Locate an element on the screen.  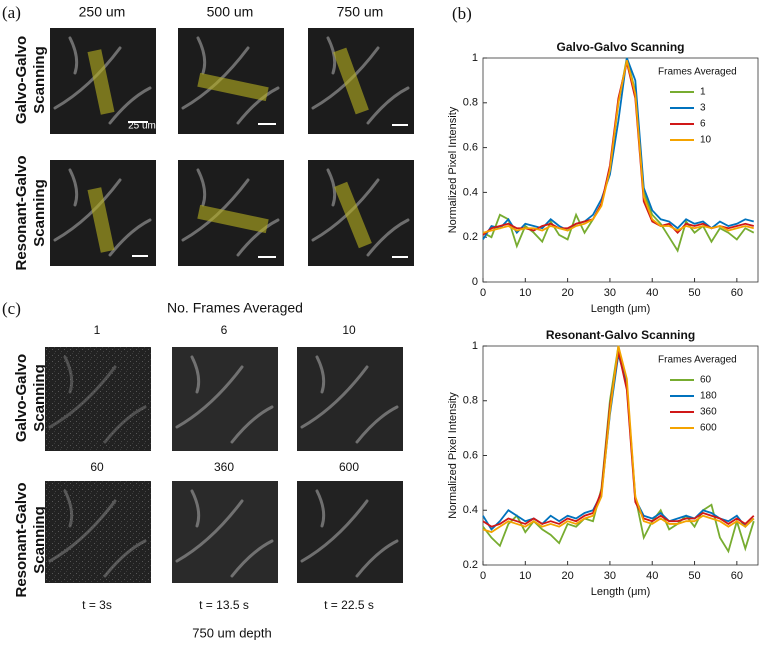
legend-label: 360 is located at coordinates (708, 412).